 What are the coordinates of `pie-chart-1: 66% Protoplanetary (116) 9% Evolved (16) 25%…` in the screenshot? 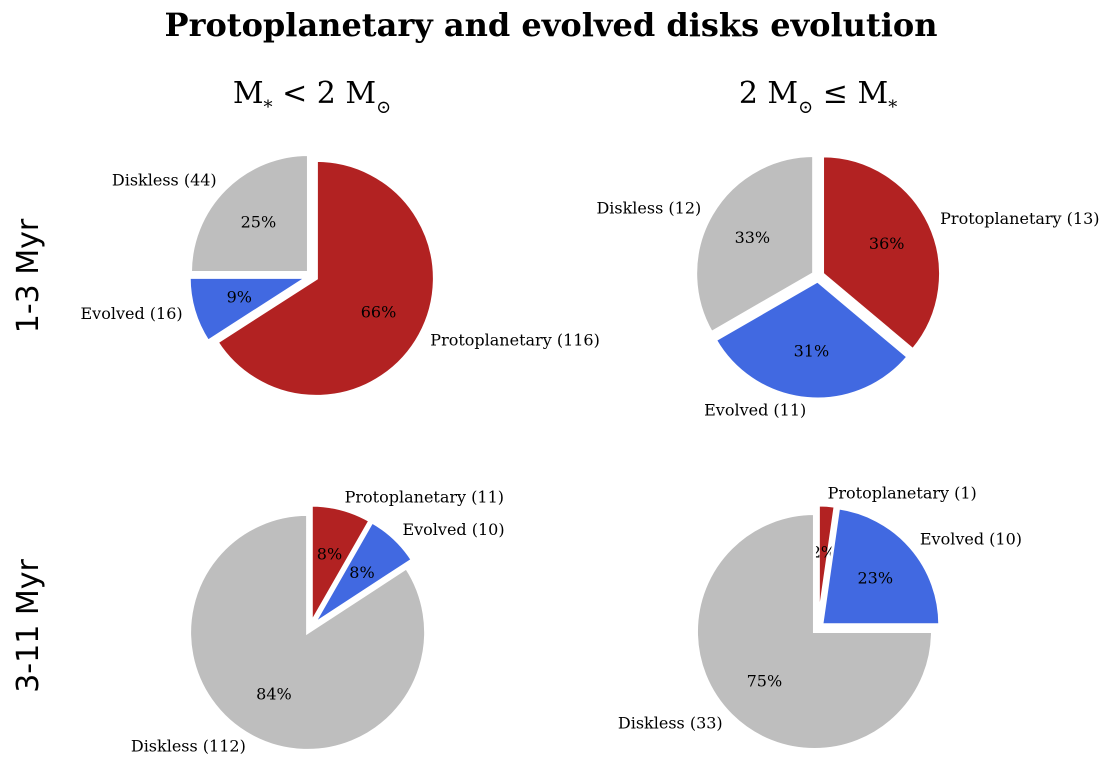 It's located at (340, 275).